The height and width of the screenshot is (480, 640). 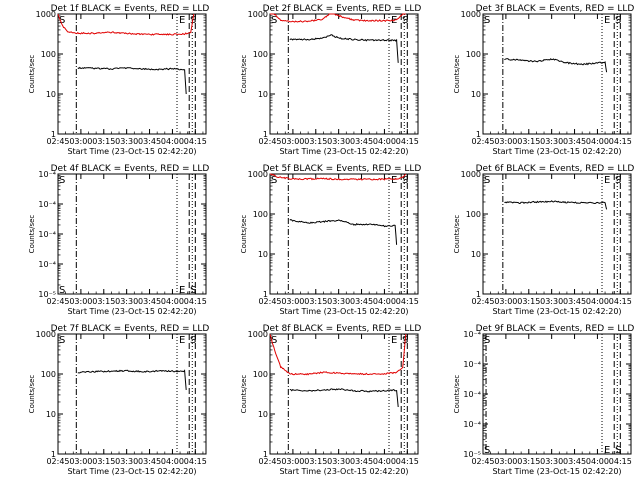 What do you see at coordinates (263, 414) in the screenshot?
I see `y-tick-label: 10` at bounding box center [263, 414].